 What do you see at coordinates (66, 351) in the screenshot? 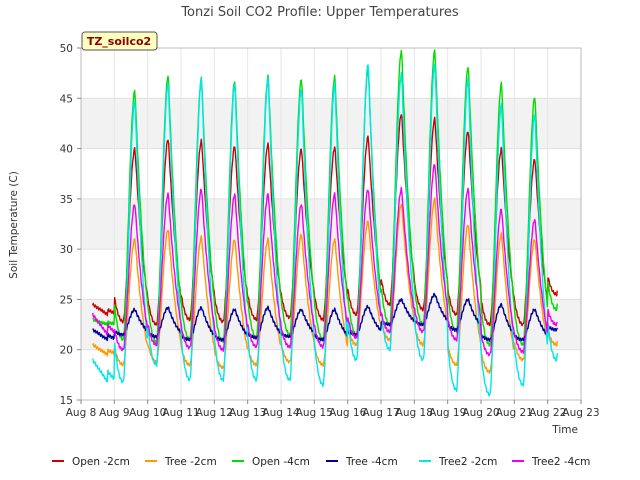
I see `y-tick-label: 20` at bounding box center [66, 351].